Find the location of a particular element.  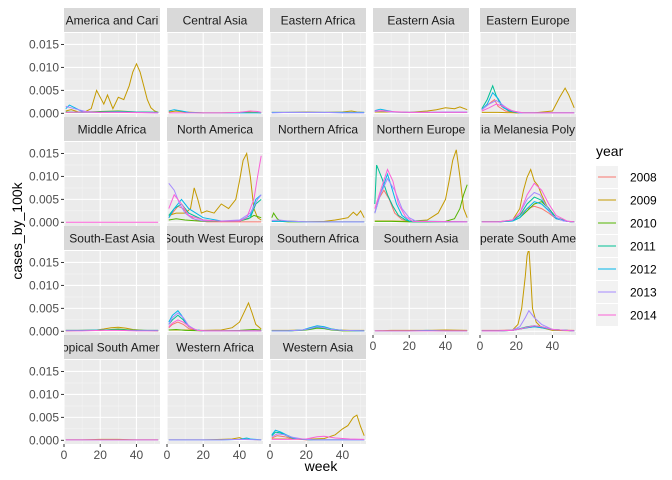

legend-label: 2012 is located at coordinates (643, 270).